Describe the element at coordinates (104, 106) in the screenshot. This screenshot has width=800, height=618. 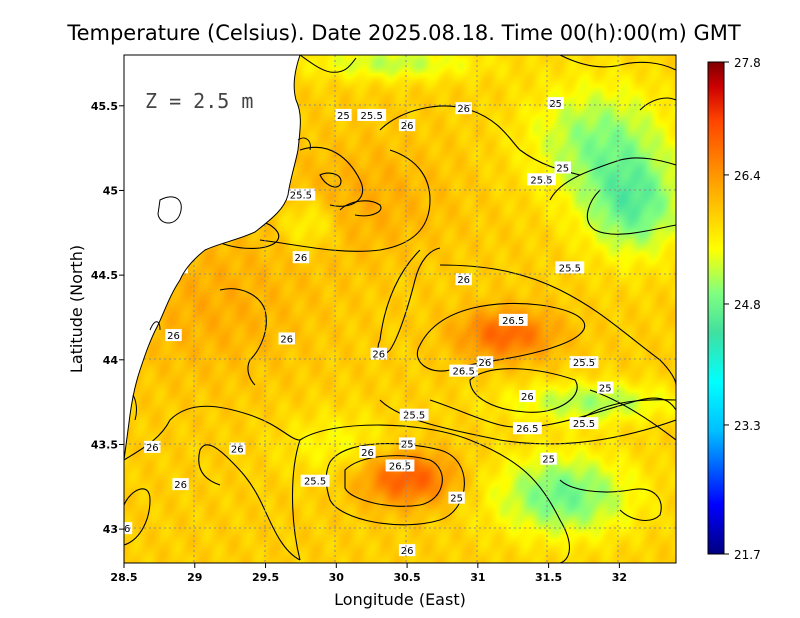
I see `y-tick-label: 45.5` at that location.